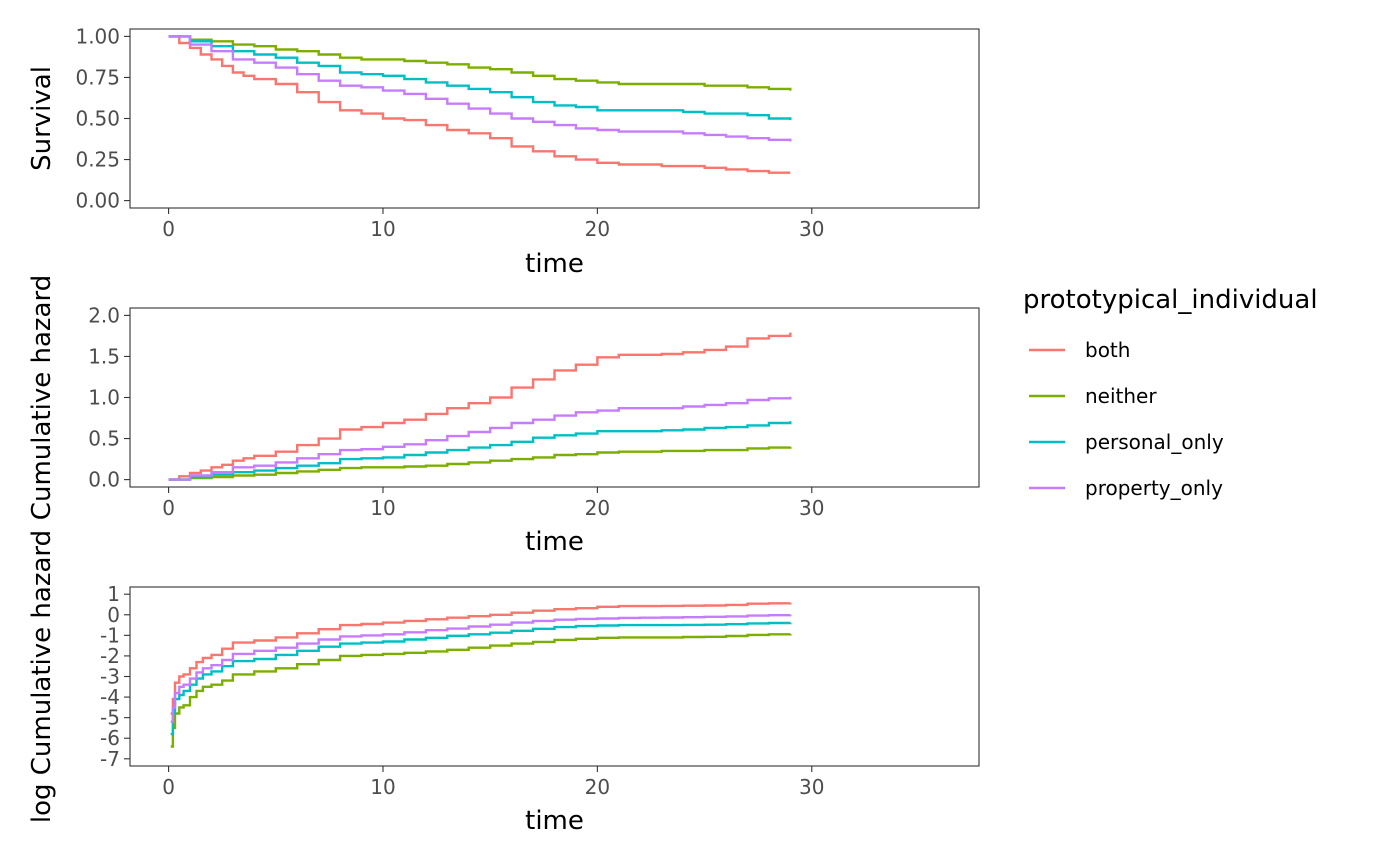 The width and height of the screenshot is (1400, 865). What do you see at coordinates (104, 398) in the screenshot?
I see `y-tick-label: 1.0` at bounding box center [104, 398].